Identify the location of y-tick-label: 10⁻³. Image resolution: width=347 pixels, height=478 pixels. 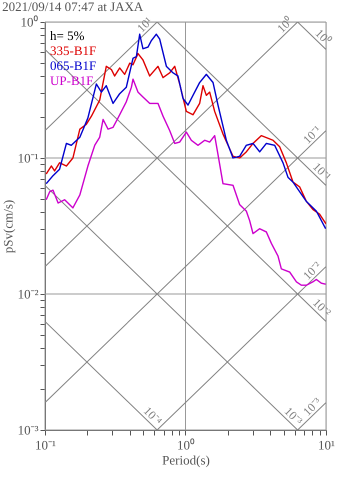
(28, 430).